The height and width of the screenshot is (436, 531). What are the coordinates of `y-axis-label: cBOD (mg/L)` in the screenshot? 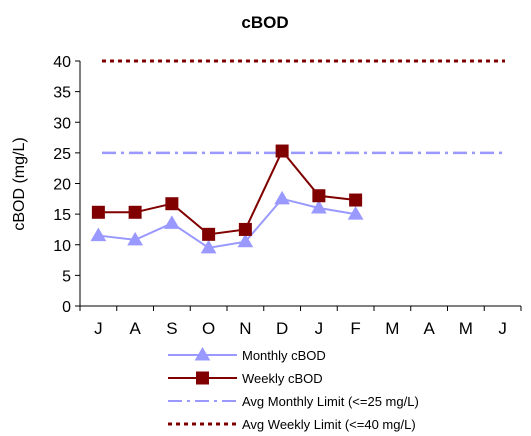 It's located at (19, 183).